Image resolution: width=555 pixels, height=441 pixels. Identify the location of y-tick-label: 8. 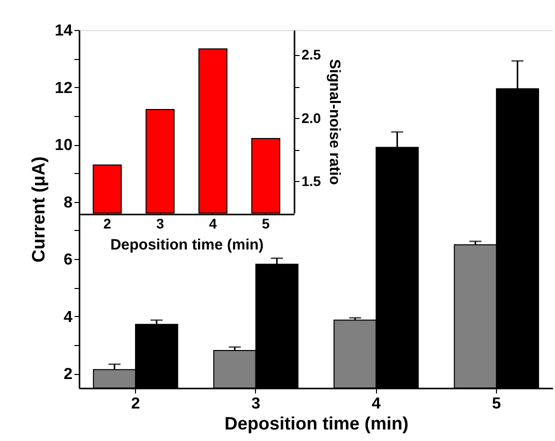
(68, 203).